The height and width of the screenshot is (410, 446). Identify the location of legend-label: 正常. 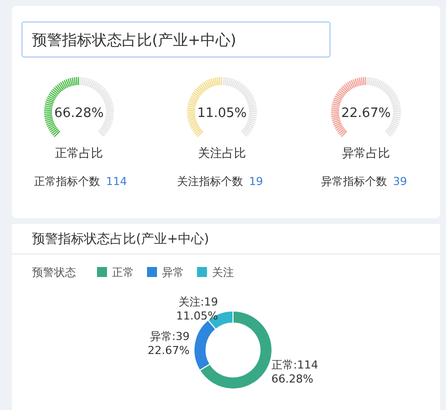
(123, 272).